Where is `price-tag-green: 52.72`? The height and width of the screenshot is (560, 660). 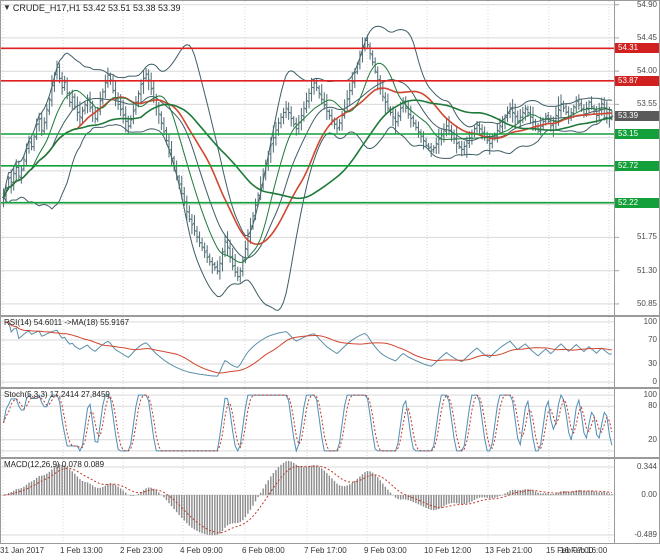 price-tag-green: 52.72 is located at coordinates (637, 165).